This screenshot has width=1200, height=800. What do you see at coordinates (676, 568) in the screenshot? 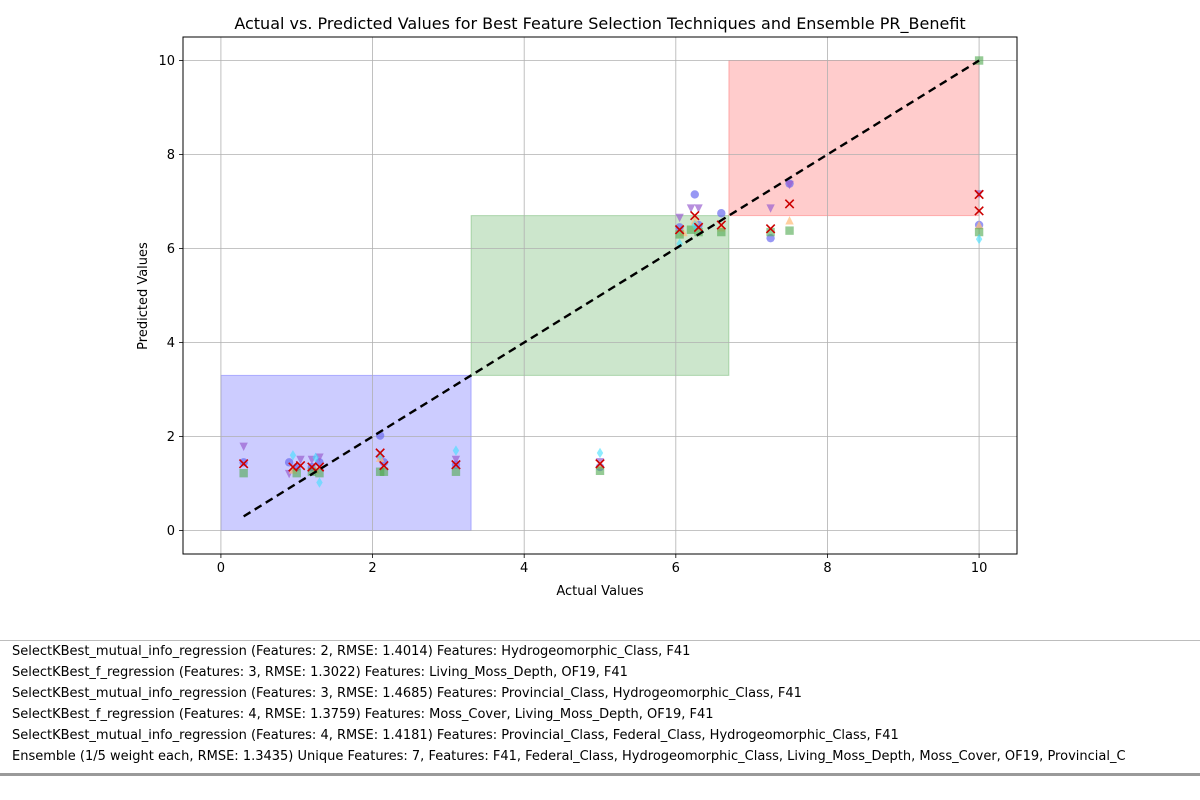
I see `x-tick-label: 6` at bounding box center [676, 568].